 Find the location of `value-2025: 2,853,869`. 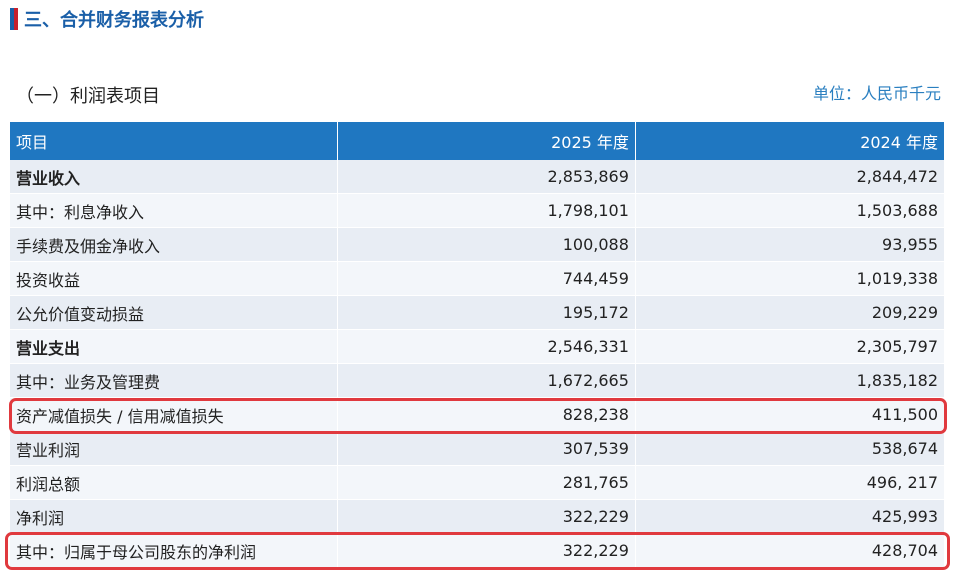

value-2025: 2,853,869 is located at coordinates (486, 177).